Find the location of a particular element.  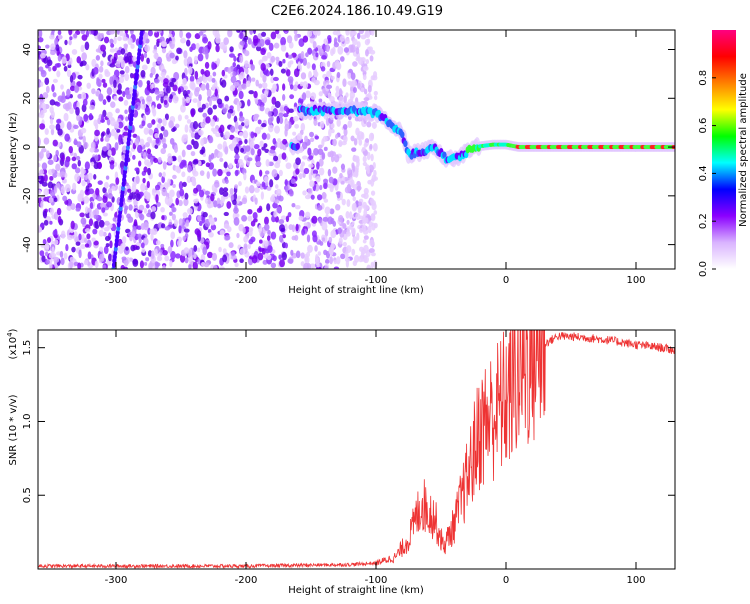

snr-xtick-label: 100 is located at coordinates (635, 580).